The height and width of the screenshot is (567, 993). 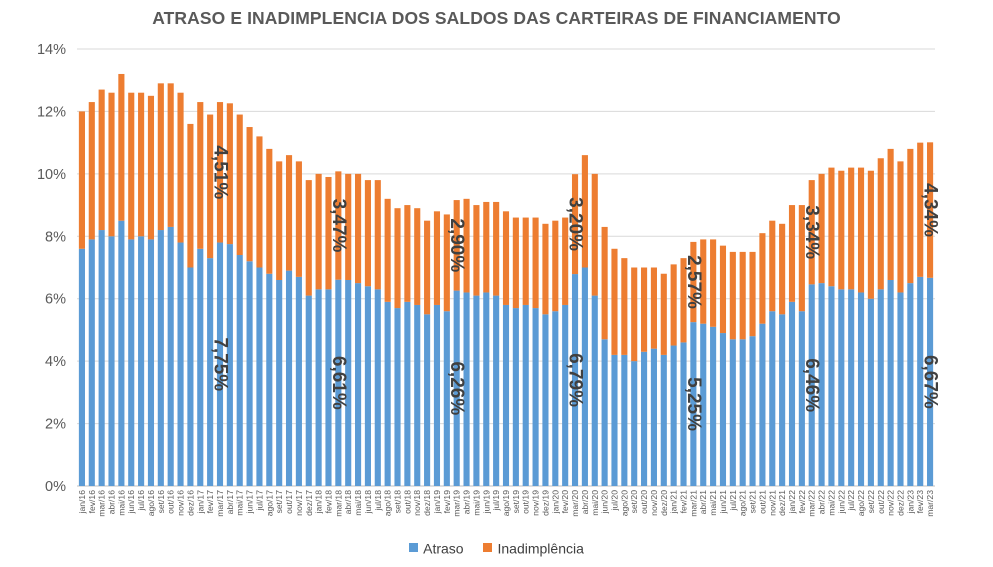 I want to click on x-tick-label: mai/21, so click(x=713, y=503).